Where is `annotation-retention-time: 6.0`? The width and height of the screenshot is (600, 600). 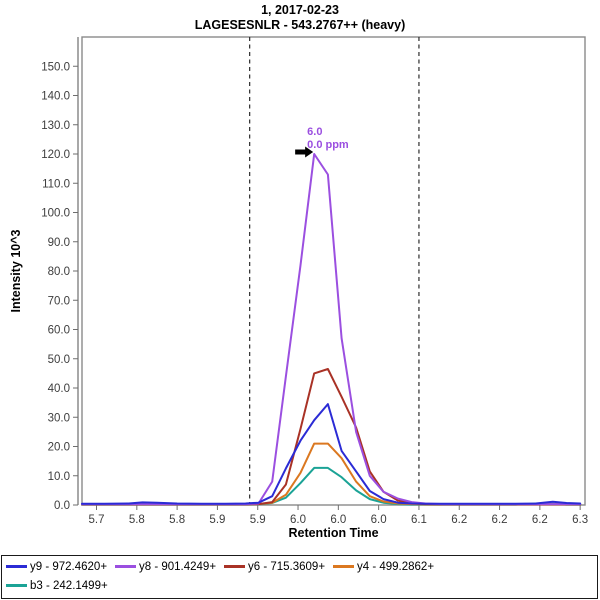
annotation-retention-time: 6.0 is located at coordinates (314, 132).